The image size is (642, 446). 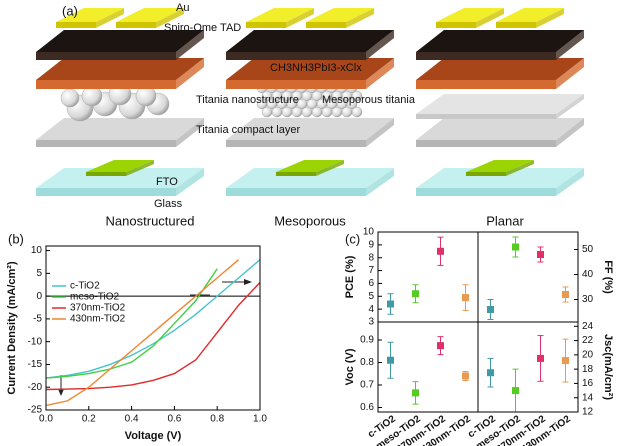 I want to click on x-tick-label: 0.0, so click(x=46, y=419).